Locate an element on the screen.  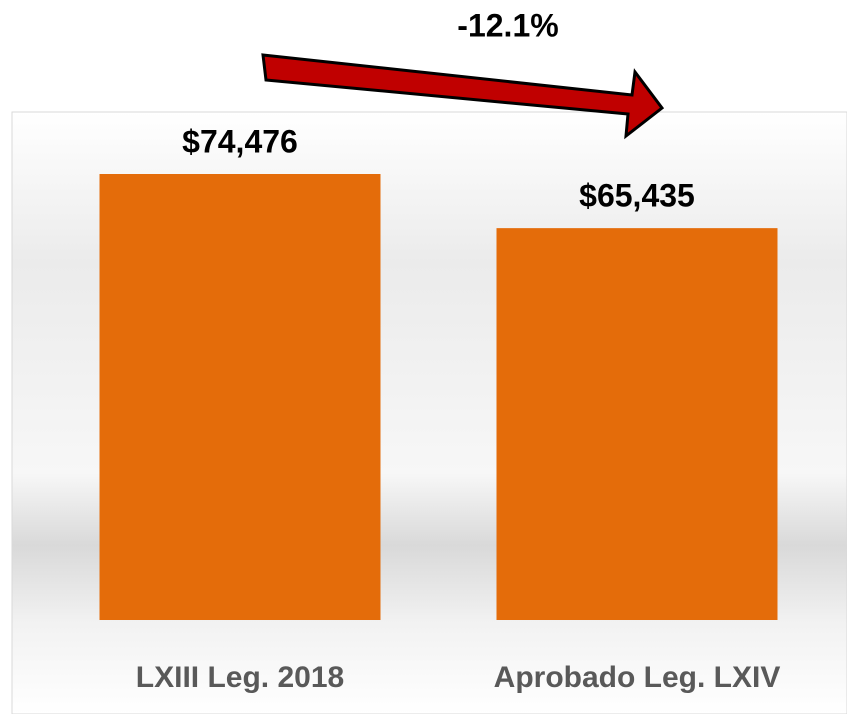
x-tick-label: Aprobado Leg. LXIV is located at coordinates (637, 677).